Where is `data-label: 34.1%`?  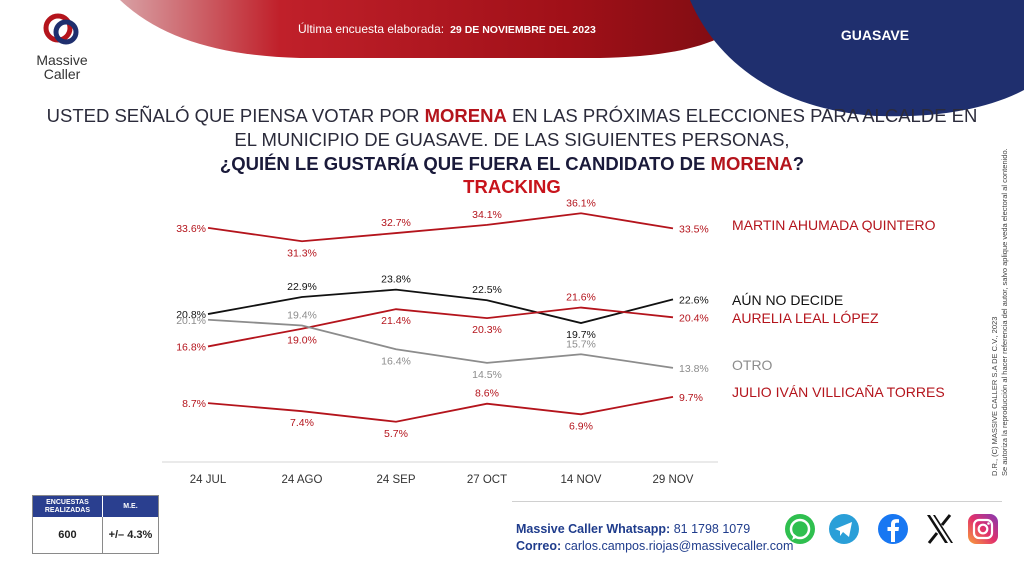
data-label: 34.1% is located at coordinates (487, 215).